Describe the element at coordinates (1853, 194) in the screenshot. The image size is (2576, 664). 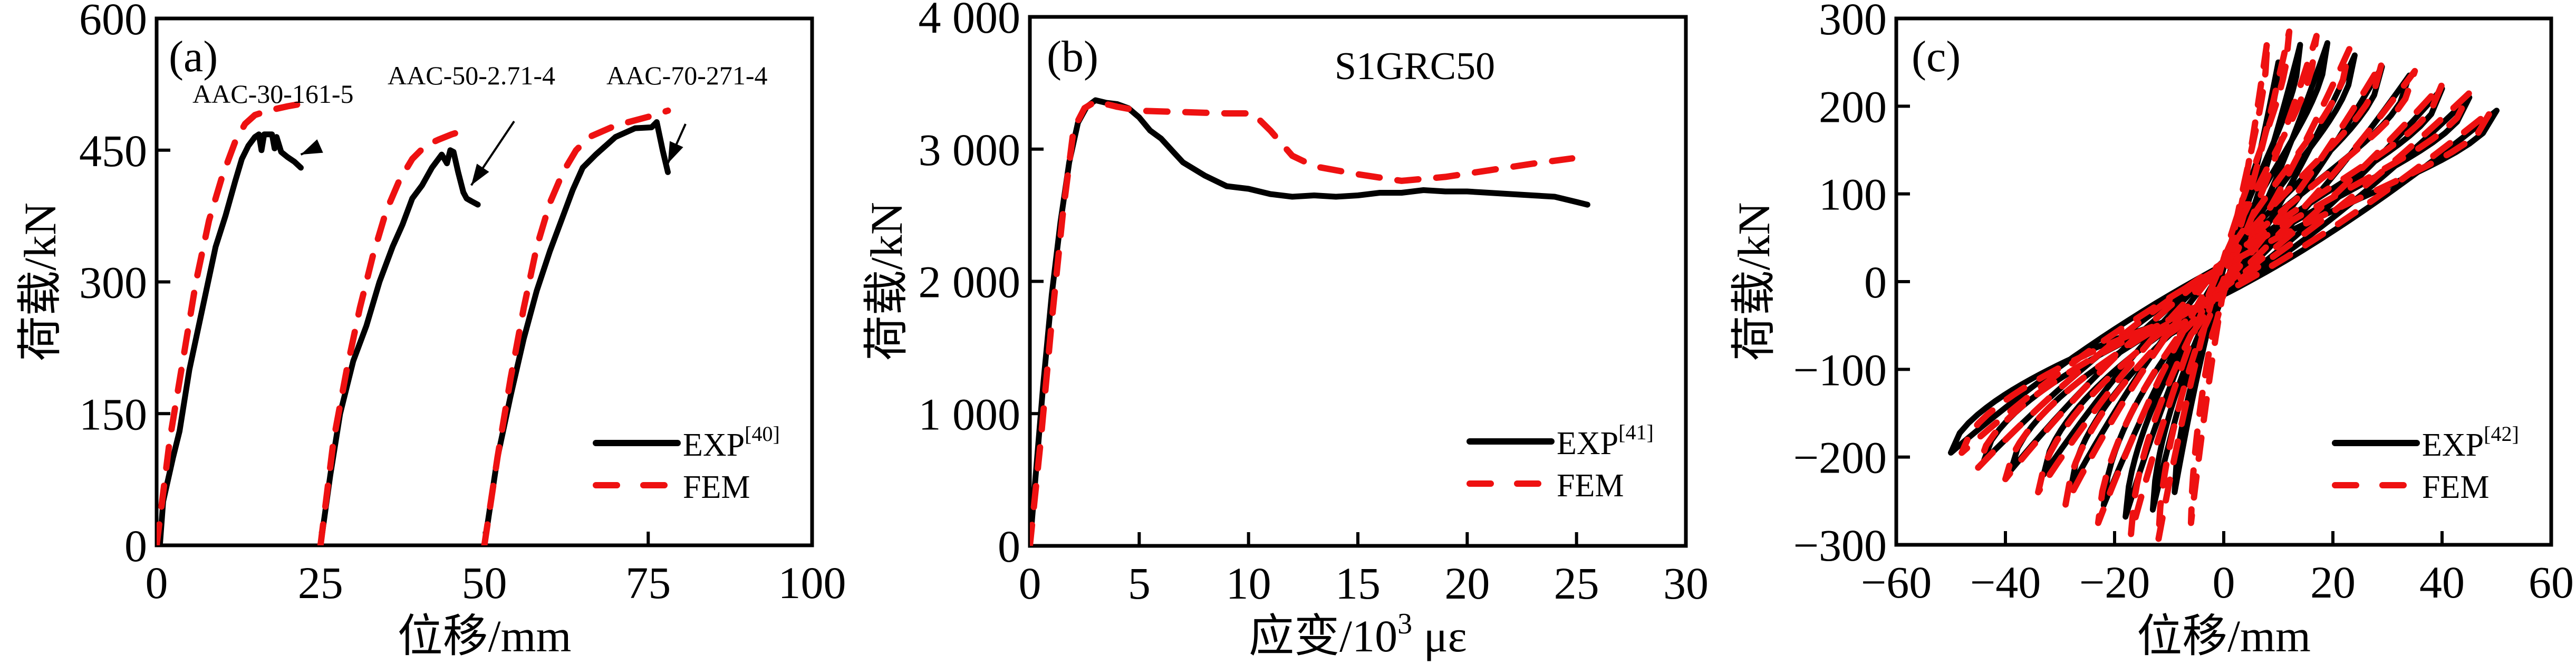
I see `y-tick-label: 100` at that location.